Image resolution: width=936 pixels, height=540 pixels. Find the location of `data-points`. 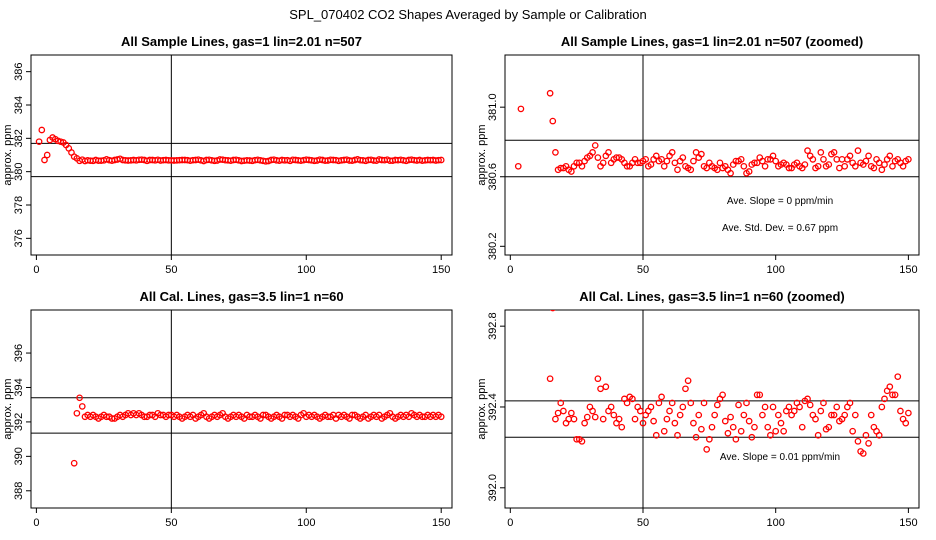

data-points is located at coordinates (257, 430).